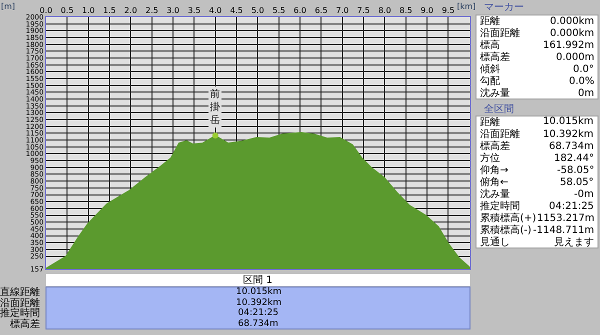 The height and width of the screenshot is (335, 600). I want to click on text: 直線距離, so click(20, 292).